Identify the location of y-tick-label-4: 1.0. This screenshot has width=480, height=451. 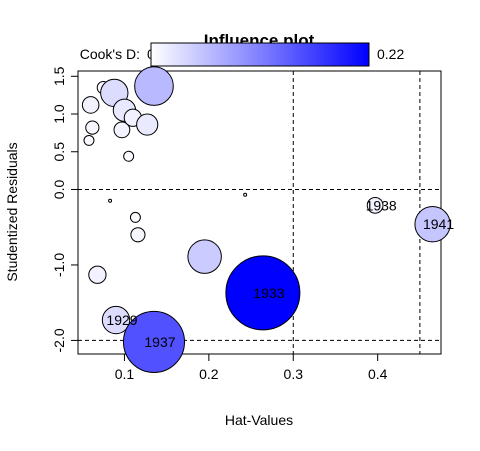
(59, 114).